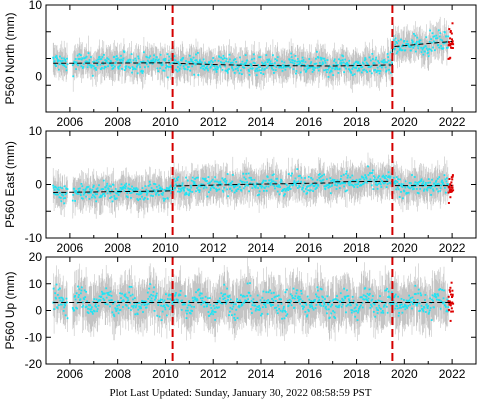 The image size is (481, 404). Describe the element at coordinates (448, 301) in the screenshot. I see `up-recent-point` at that location.